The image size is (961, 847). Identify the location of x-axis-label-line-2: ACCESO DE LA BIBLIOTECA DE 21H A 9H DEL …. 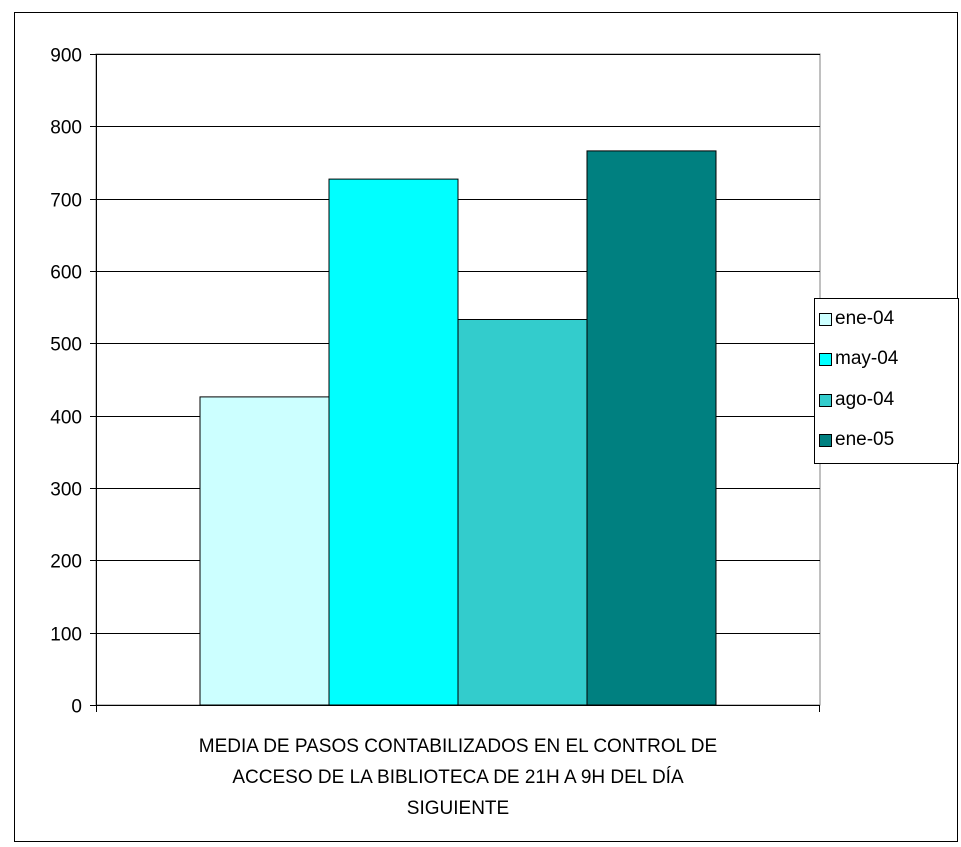
(458, 777).